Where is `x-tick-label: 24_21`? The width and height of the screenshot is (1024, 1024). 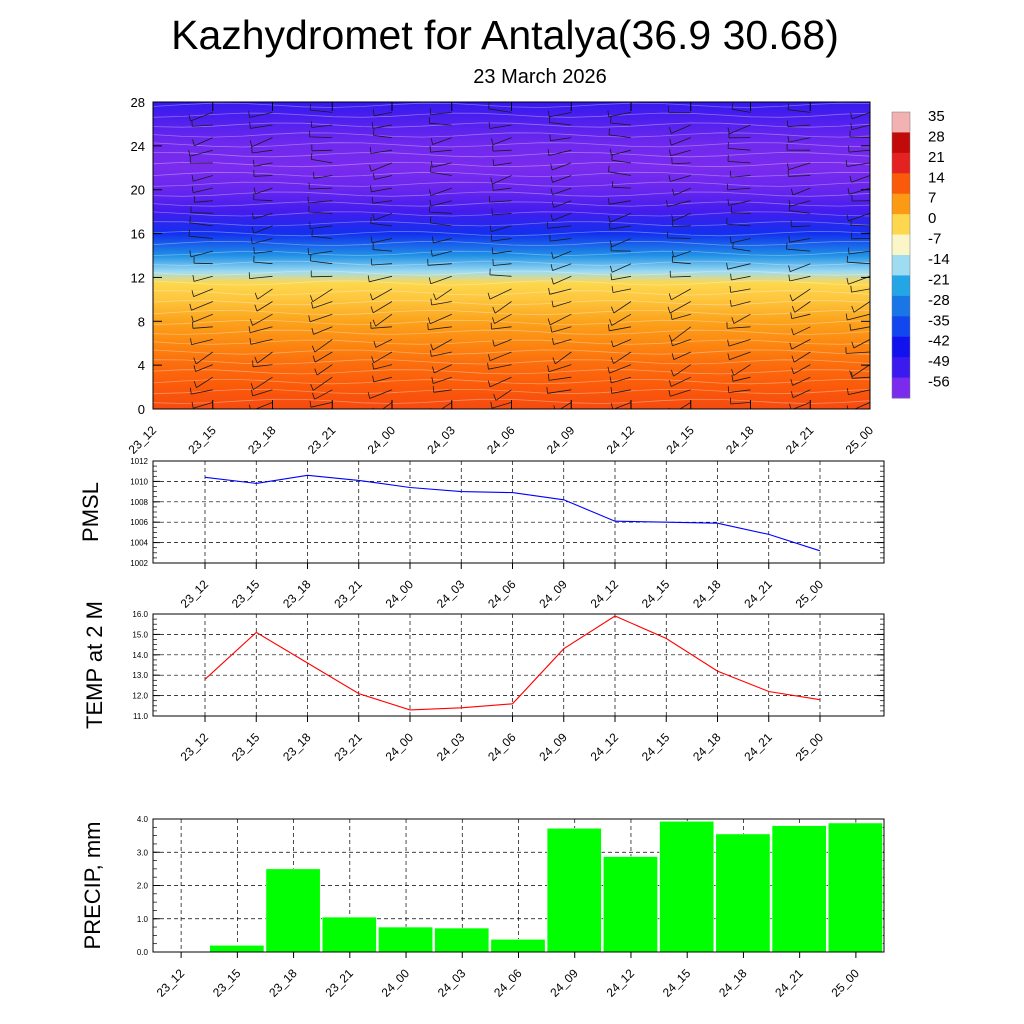
x-tick-label: 24_21 is located at coordinates (758, 594).